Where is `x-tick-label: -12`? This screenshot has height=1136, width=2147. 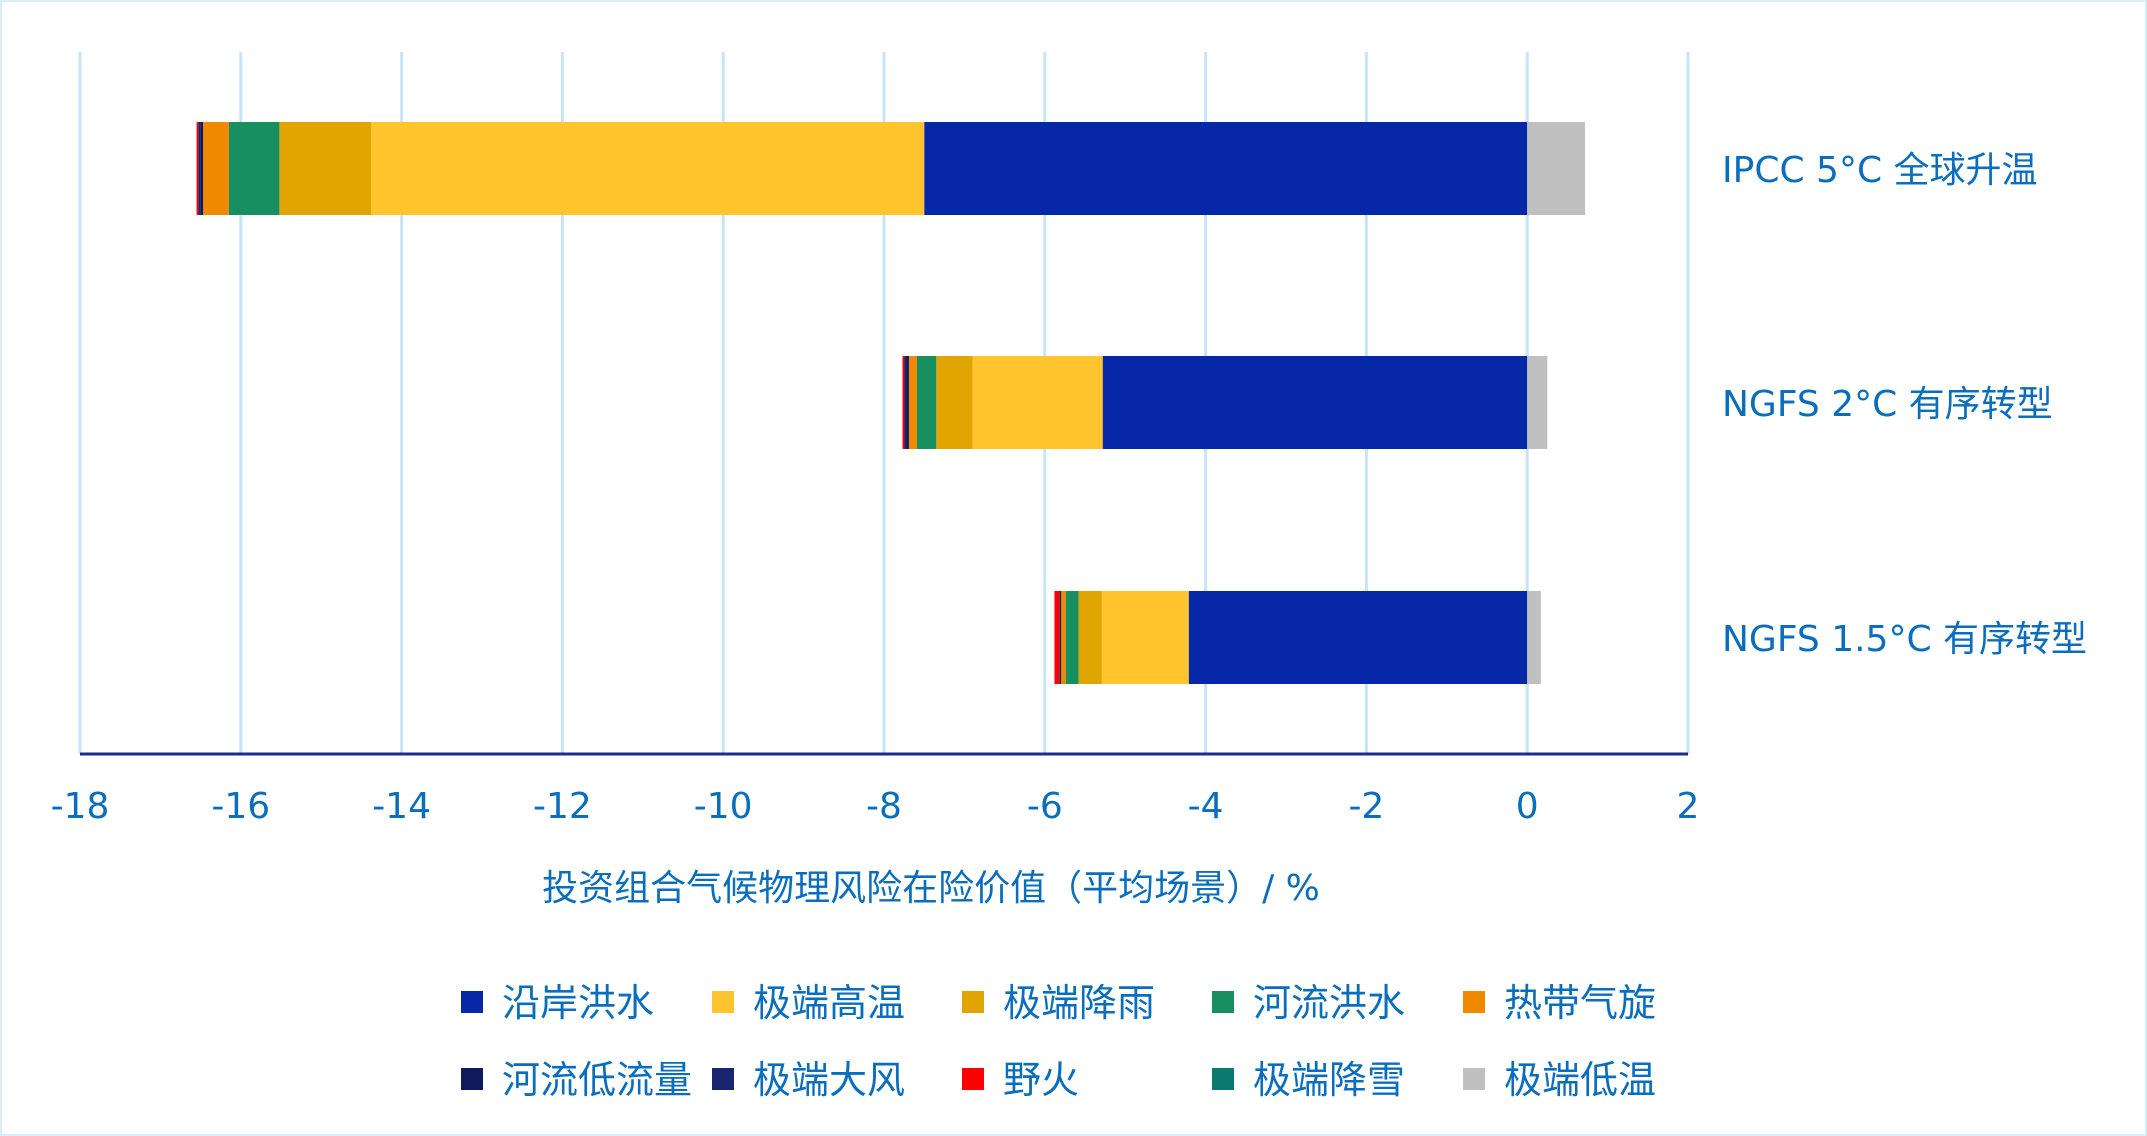
x-tick-label: -12 is located at coordinates (562, 806).